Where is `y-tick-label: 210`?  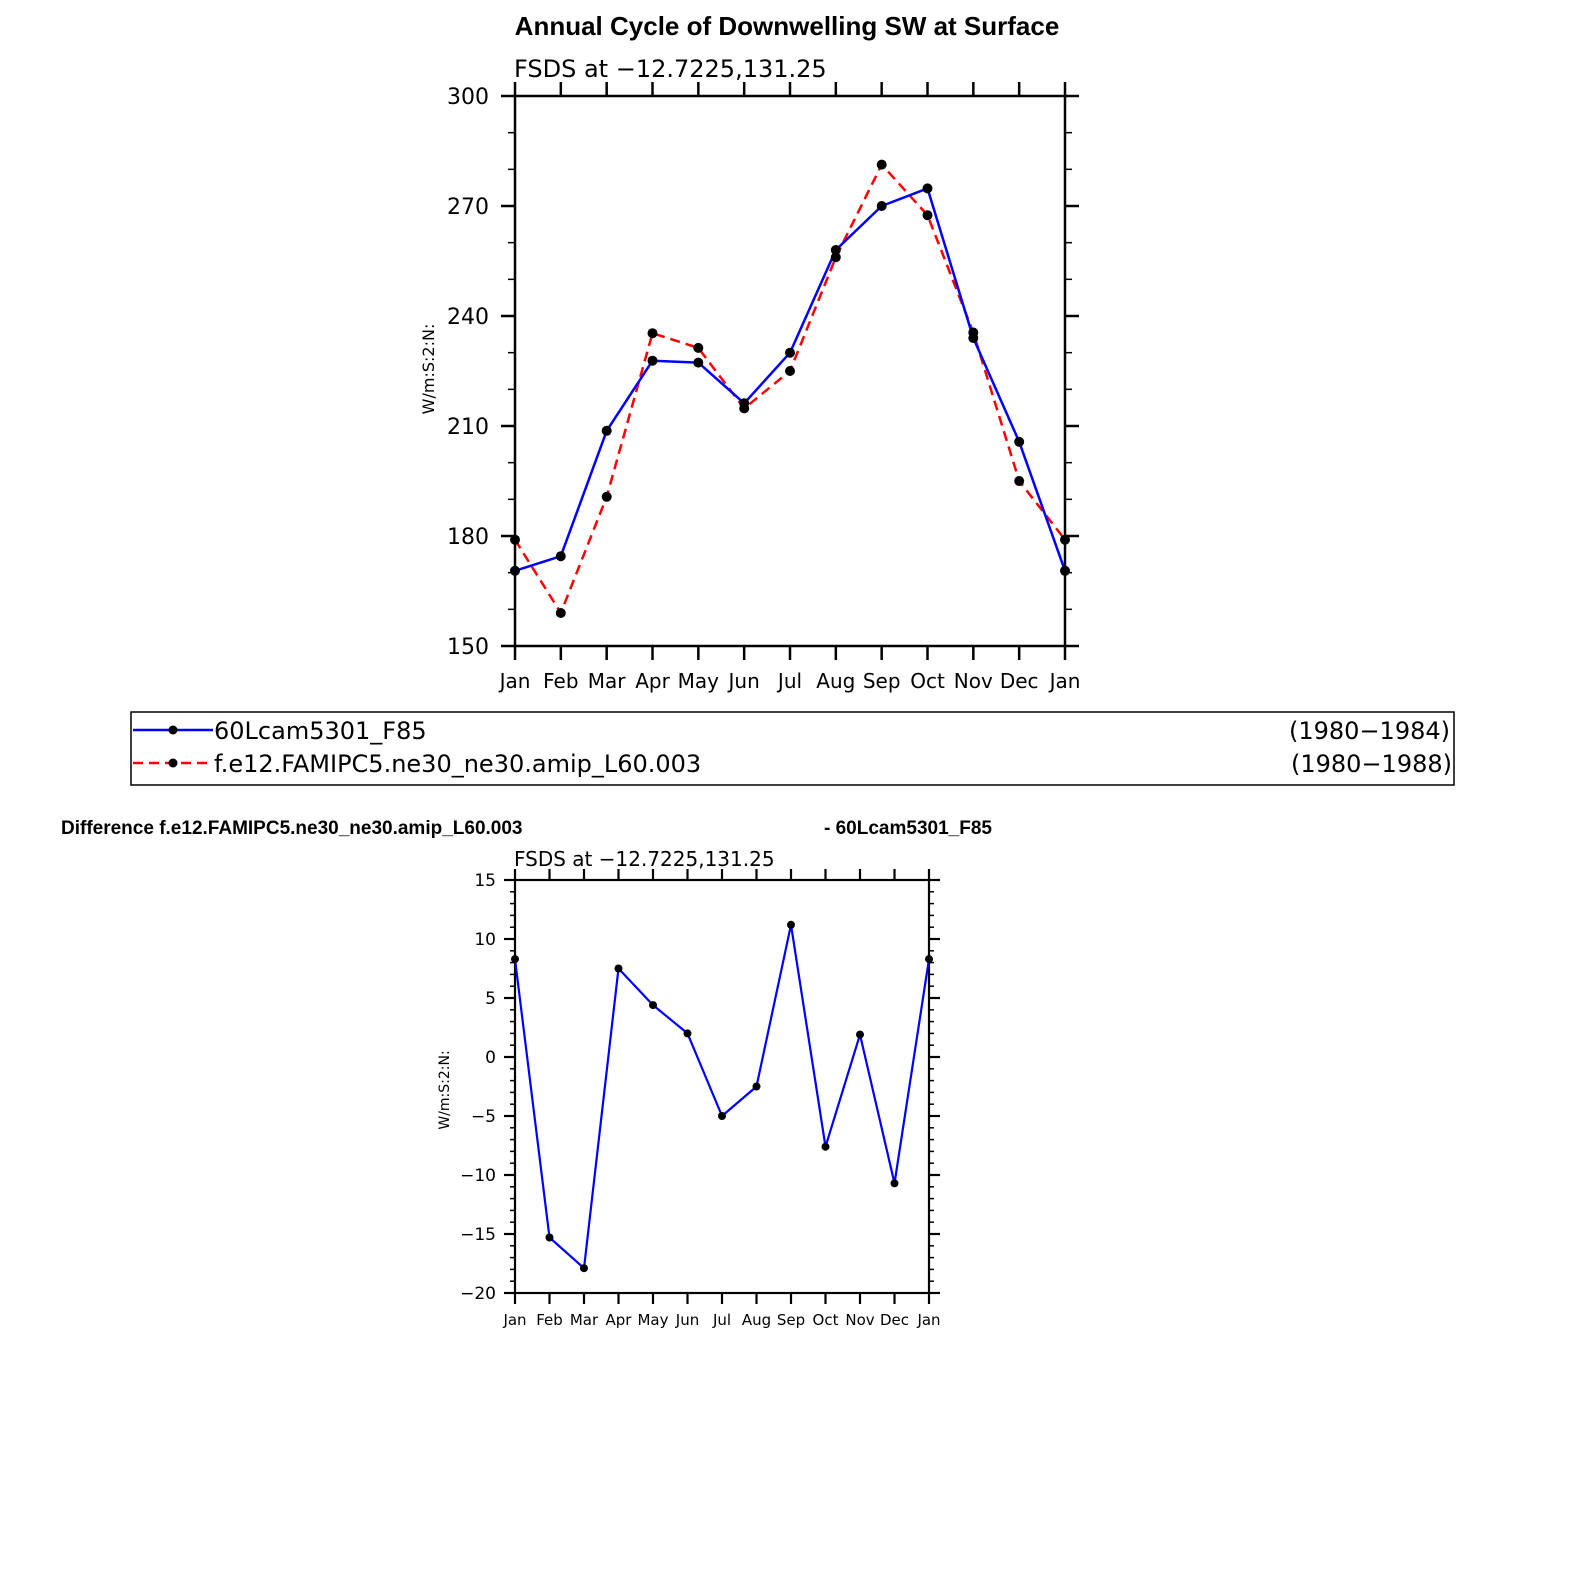
y-tick-label: 210 is located at coordinates (468, 427).